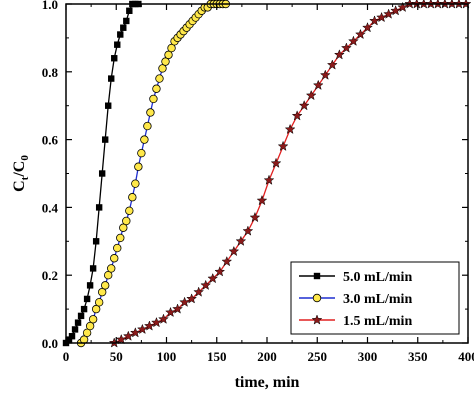 This screenshot has width=474, height=407. I want to click on legend-label: 5.0 mL/min, so click(377, 277).